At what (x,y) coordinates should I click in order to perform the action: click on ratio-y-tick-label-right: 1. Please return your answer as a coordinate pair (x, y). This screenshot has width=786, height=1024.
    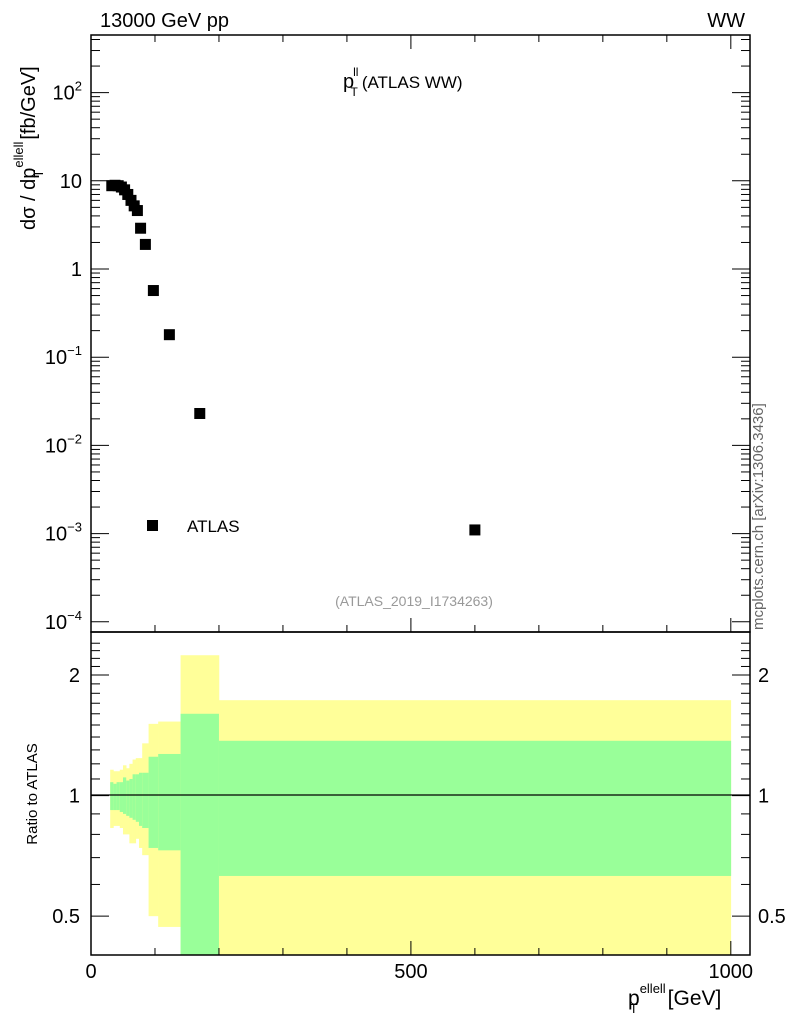
    Looking at the image, I should click on (763, 797).